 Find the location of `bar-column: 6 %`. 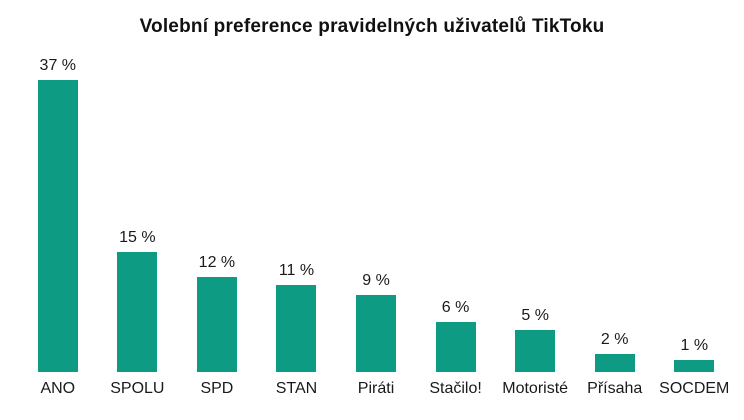

bar-column: 6 % is located at coordinates (456, 211).